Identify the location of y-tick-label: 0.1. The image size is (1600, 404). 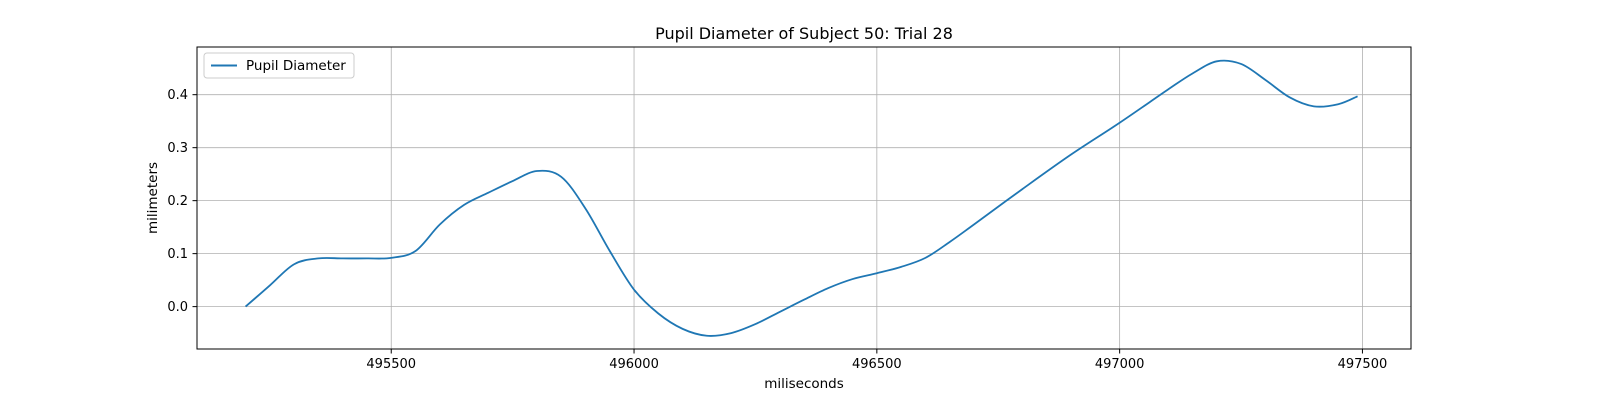
(177, 254).